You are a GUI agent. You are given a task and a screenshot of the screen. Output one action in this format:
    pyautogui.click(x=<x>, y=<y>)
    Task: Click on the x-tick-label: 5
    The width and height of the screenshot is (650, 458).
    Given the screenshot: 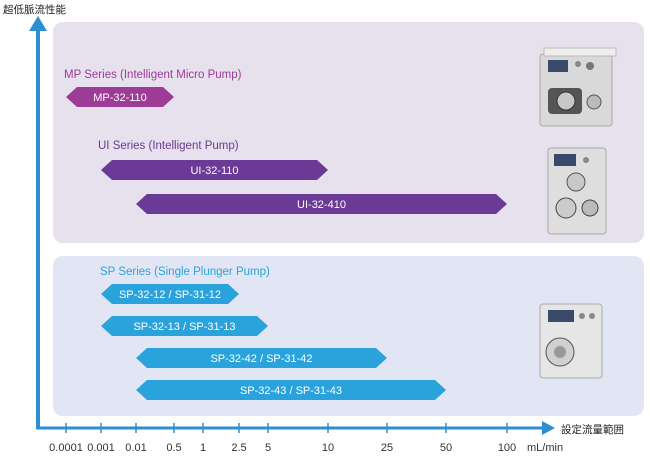 What is the action you would take?
    pyautogui.click(x=268, y=448)
    